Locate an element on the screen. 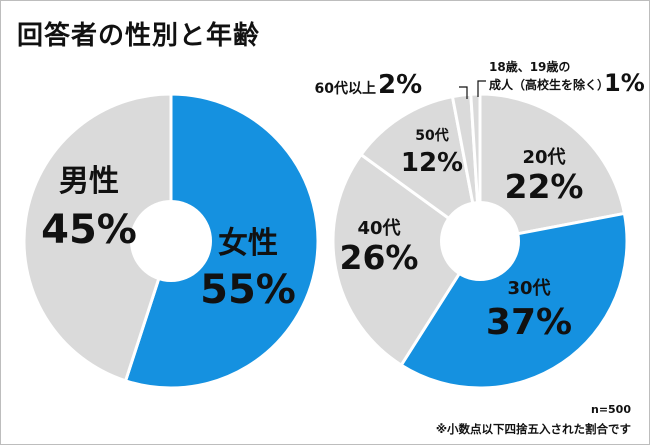  sample-size-note: n=500 is located at coordinates (610, 409).